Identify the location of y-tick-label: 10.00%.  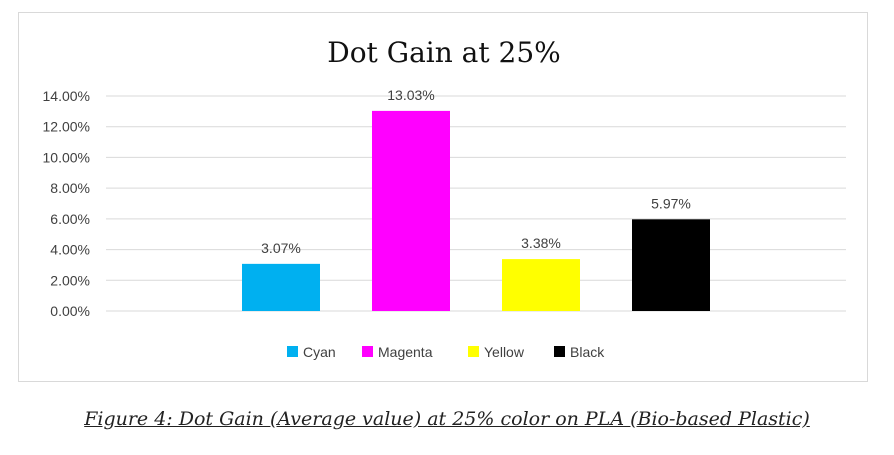
(66, 157).